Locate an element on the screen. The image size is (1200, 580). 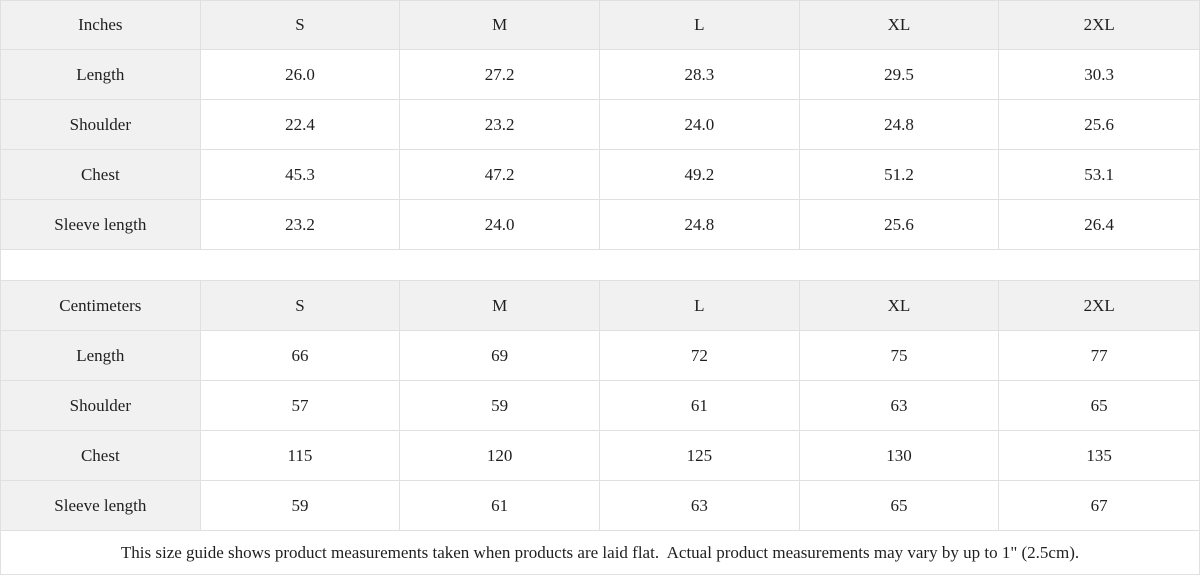
table-cell: 75 is located at coordinates (899, 356).